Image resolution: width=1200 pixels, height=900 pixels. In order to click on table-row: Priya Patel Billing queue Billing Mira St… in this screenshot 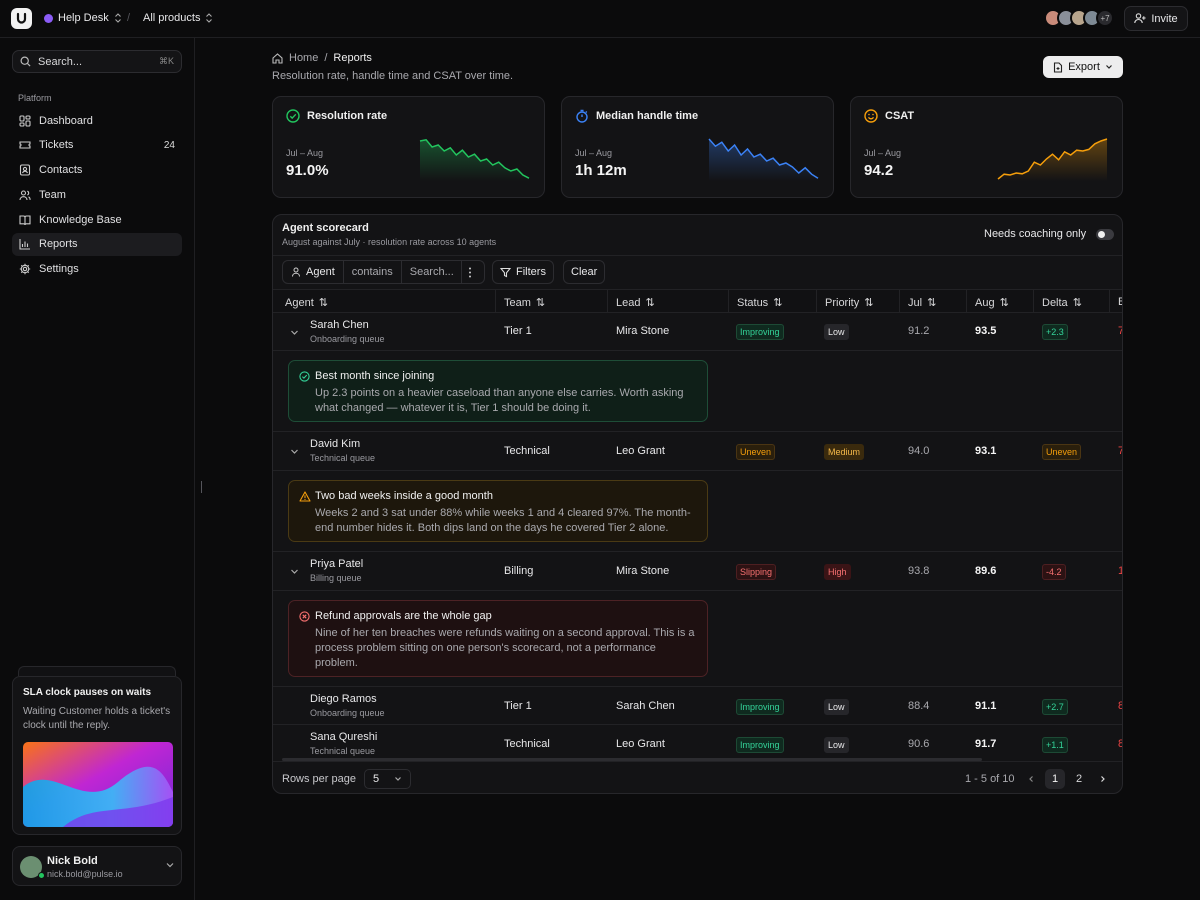, I will do `click(697, 571)`.